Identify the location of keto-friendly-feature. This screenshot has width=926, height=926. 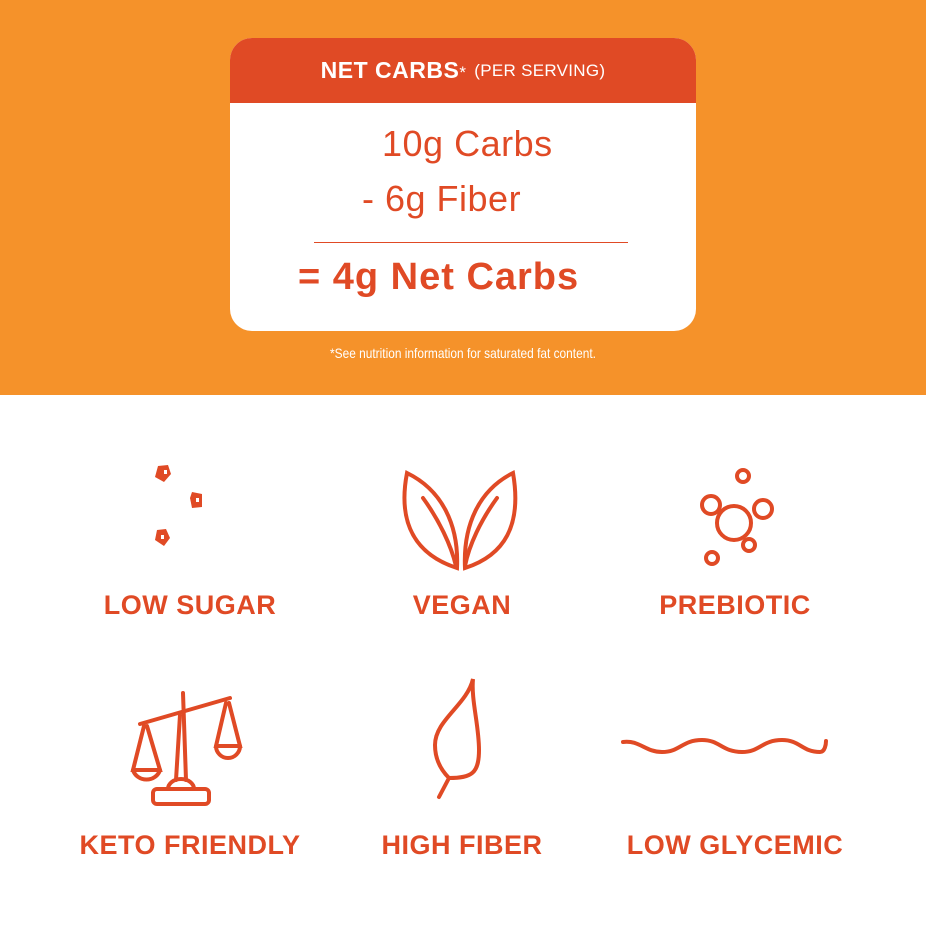
(190, 750).